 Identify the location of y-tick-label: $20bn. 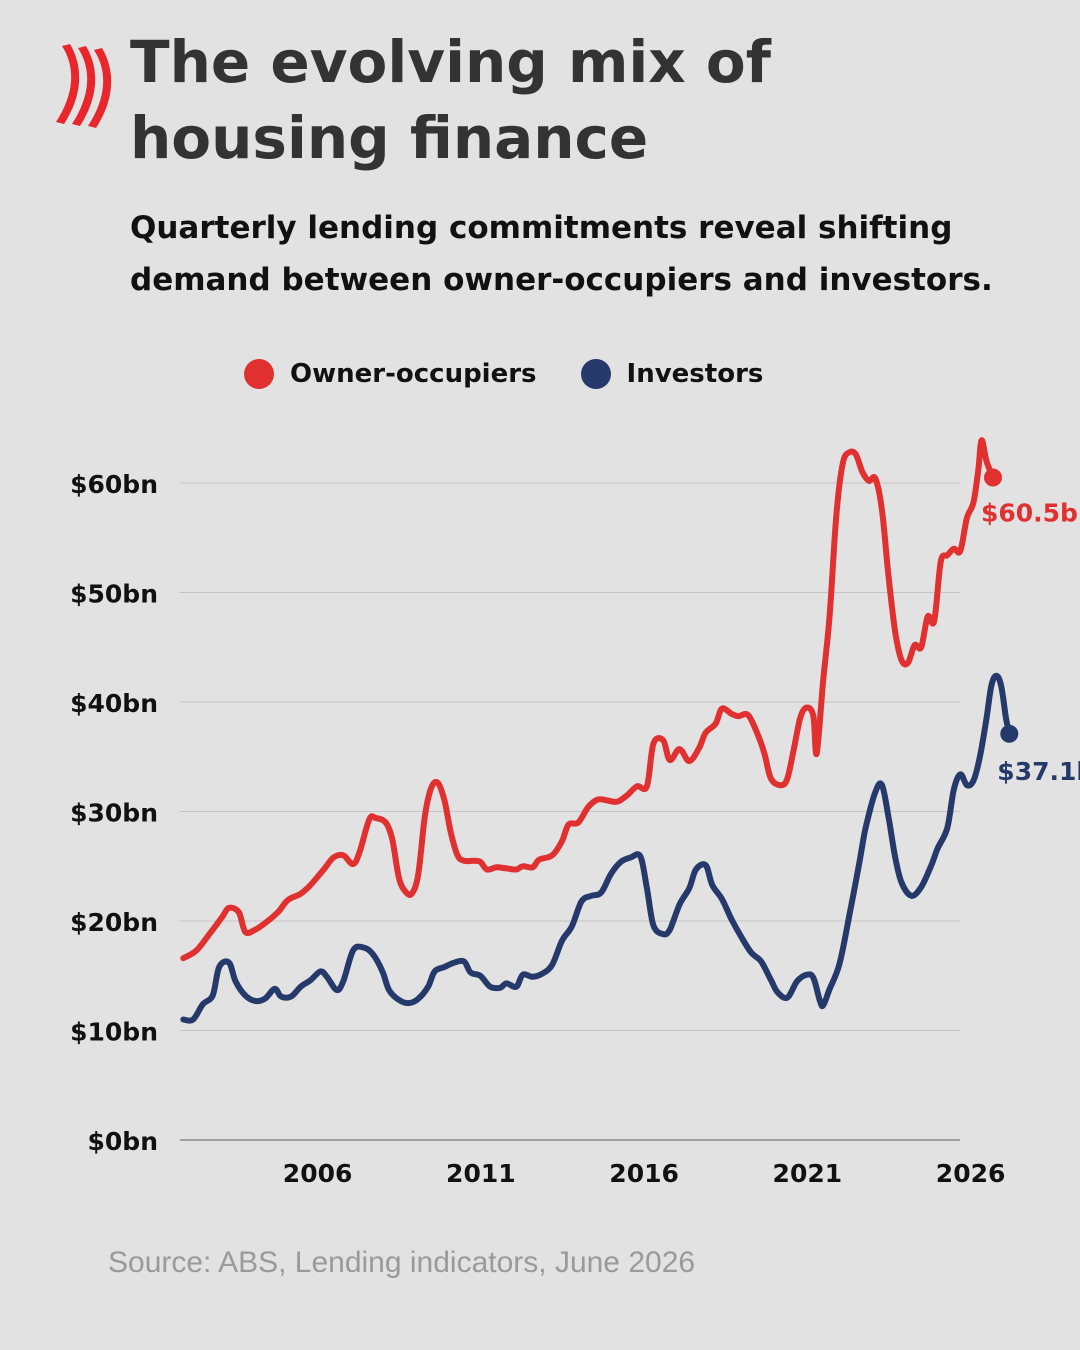
(114, 922).